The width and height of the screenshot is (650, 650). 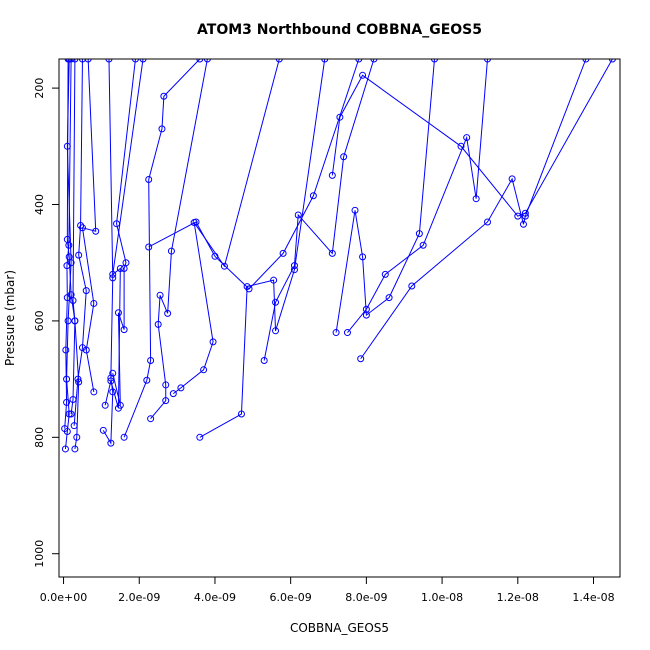 What do you see at coordinates (39, 554) in the screenshot?
I see `y-tick-label: 1000` at bounding box center [39, 554].